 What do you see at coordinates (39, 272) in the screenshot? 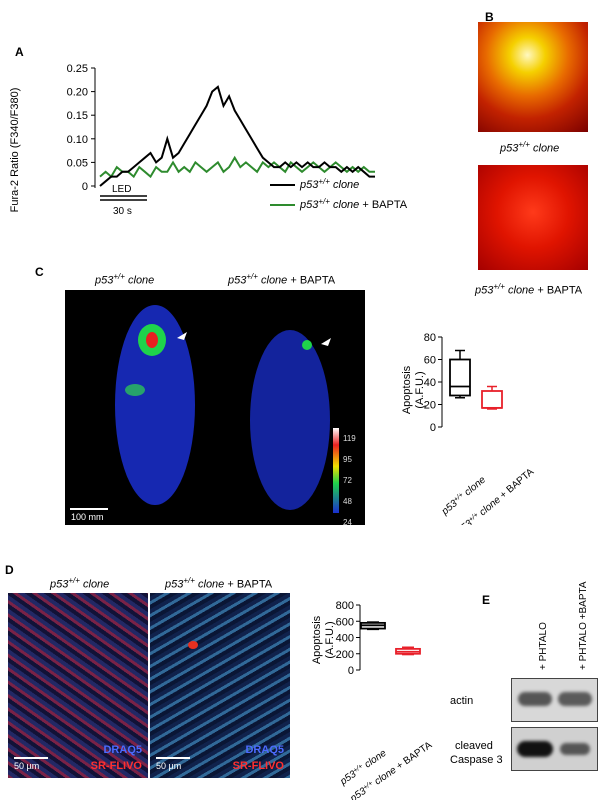
I see `panel-label-c: C` at bounding box center [39, 272].